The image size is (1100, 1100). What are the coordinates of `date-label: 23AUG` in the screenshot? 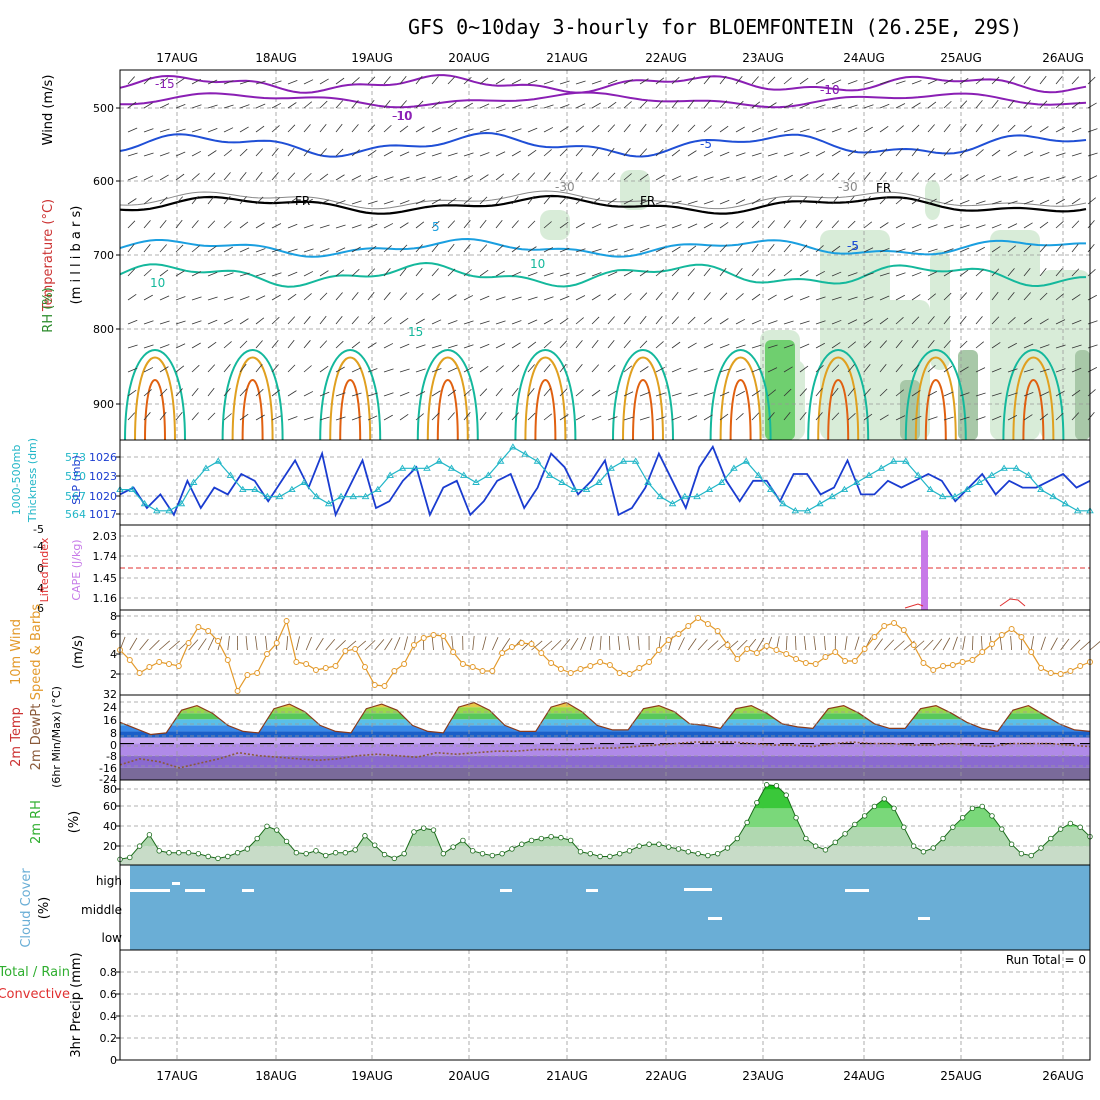 It's located at (763, 58).